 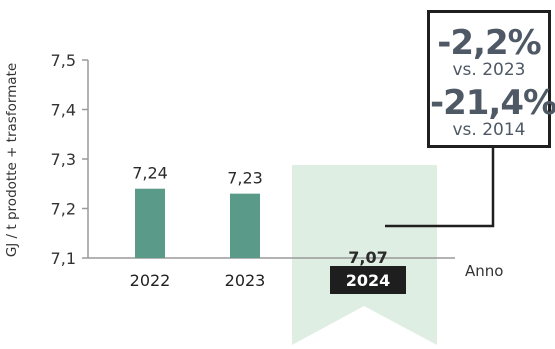 I want to click on highlight-banner-2024, so click(x=364, y=255).